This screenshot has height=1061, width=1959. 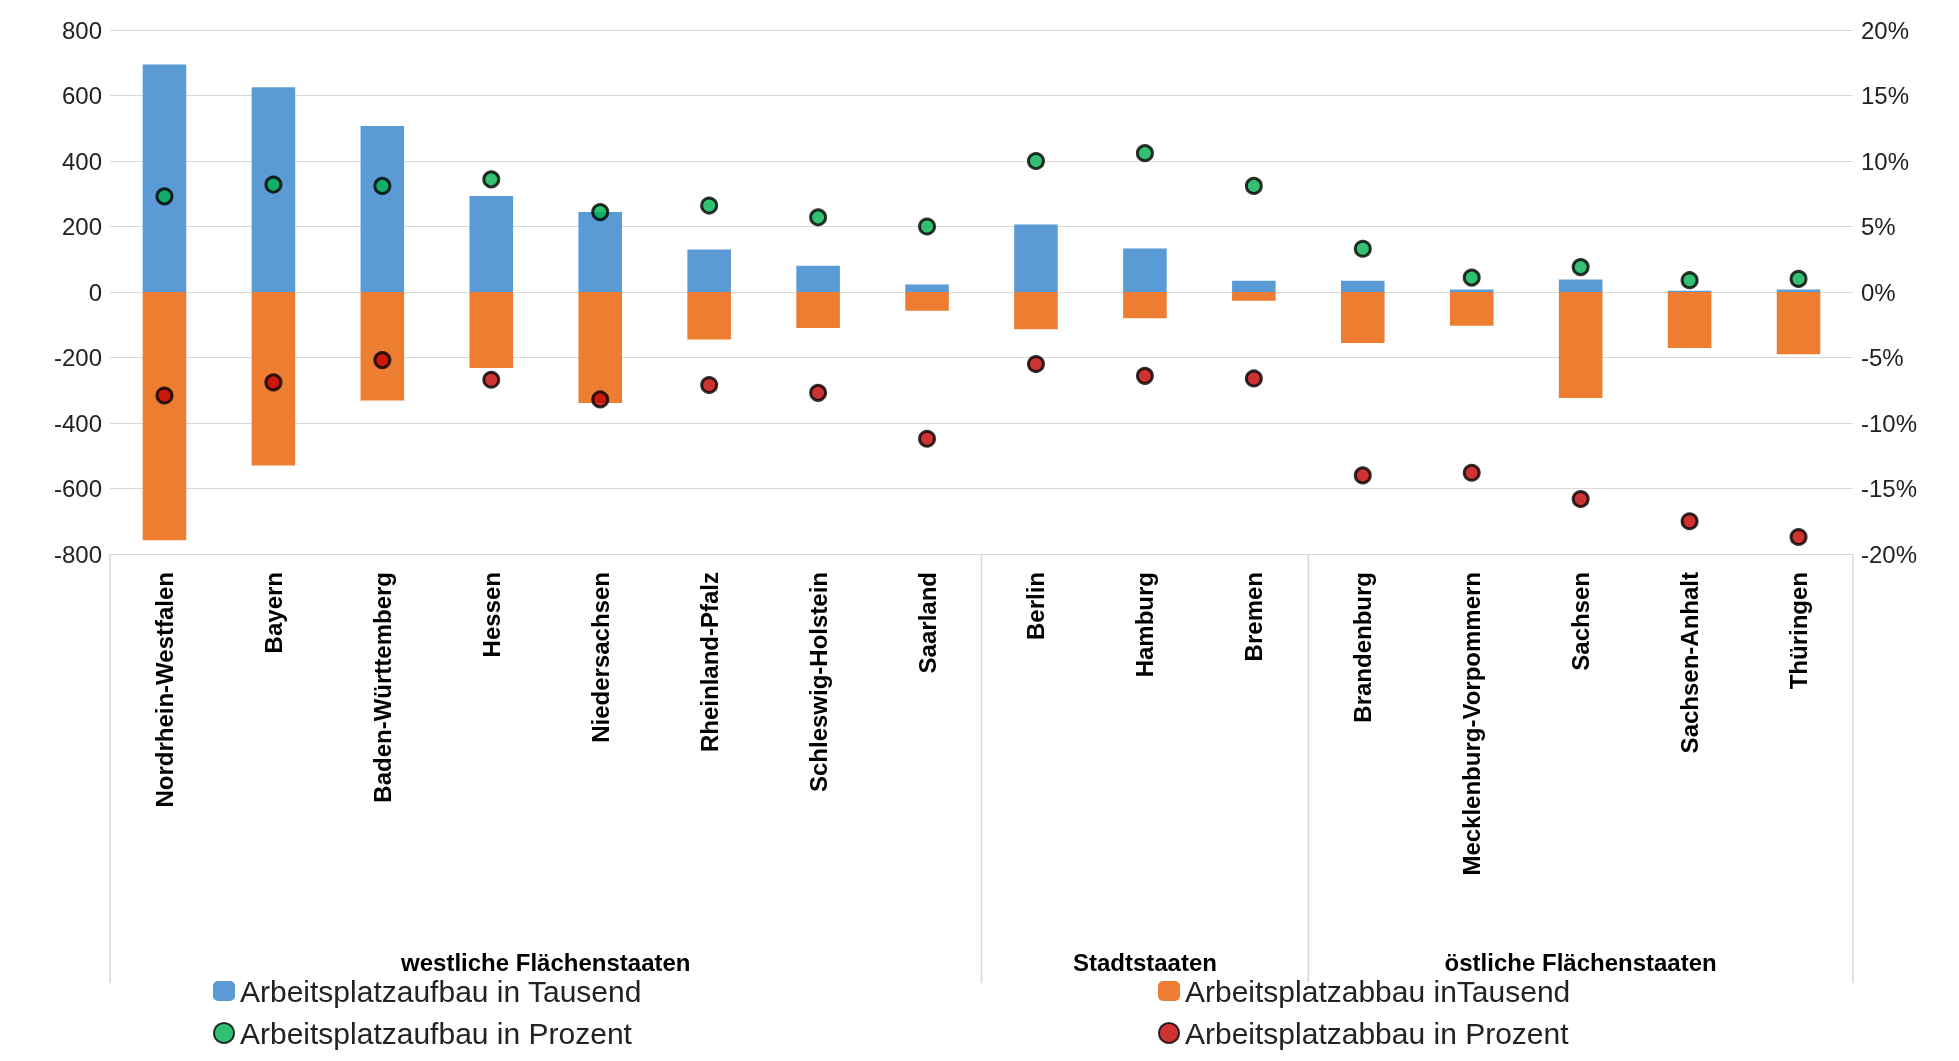 What do you see at coordinates (81, 95) in the screenshot?
I see `y-tick-label: 600` at bounding box center [81, 95].